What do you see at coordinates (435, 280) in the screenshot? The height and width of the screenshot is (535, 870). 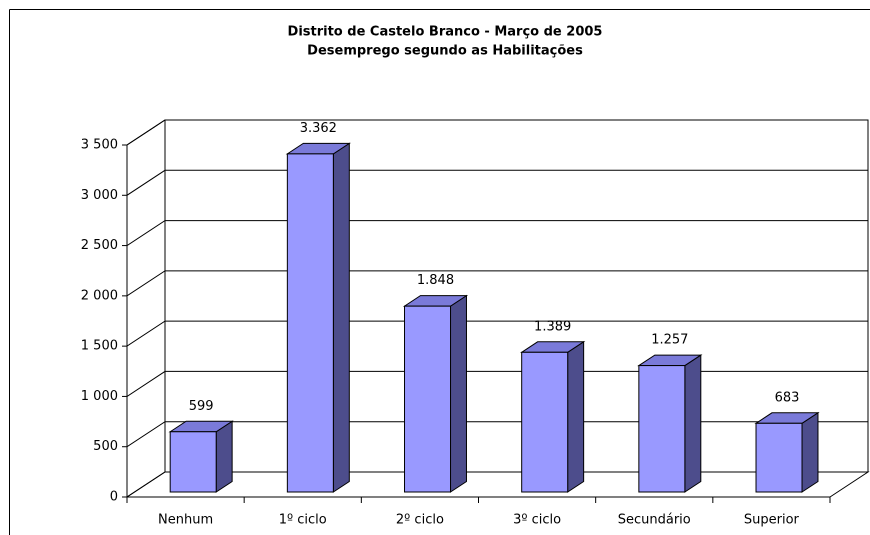 I see `value-label: 1.848` at bounding box center [435, 280].